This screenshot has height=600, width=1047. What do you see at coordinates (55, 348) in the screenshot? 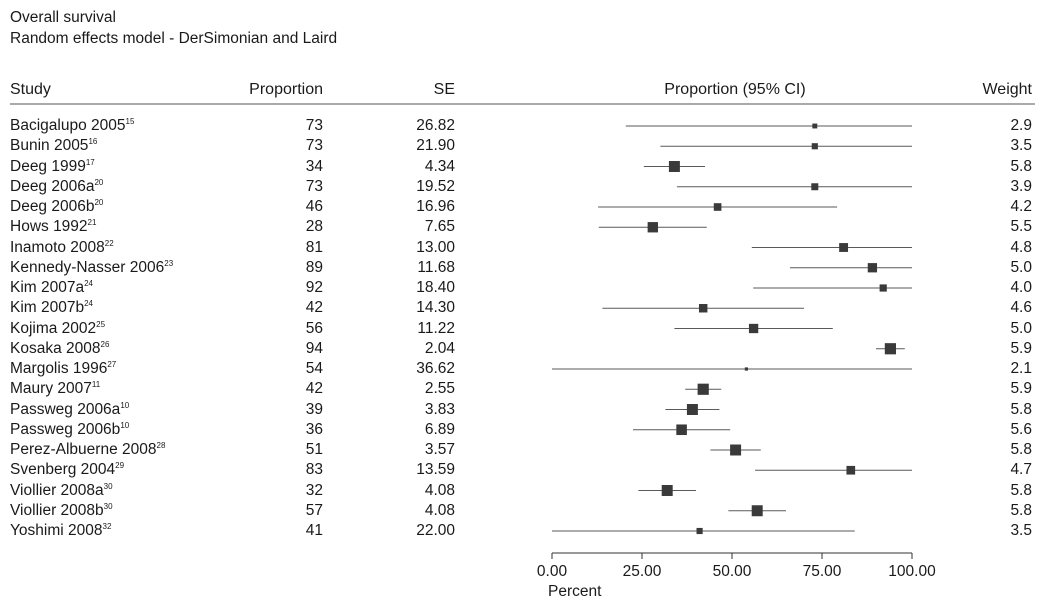
I see `study-name-text: Kosaka 2008` at bounding box center [55, 348].